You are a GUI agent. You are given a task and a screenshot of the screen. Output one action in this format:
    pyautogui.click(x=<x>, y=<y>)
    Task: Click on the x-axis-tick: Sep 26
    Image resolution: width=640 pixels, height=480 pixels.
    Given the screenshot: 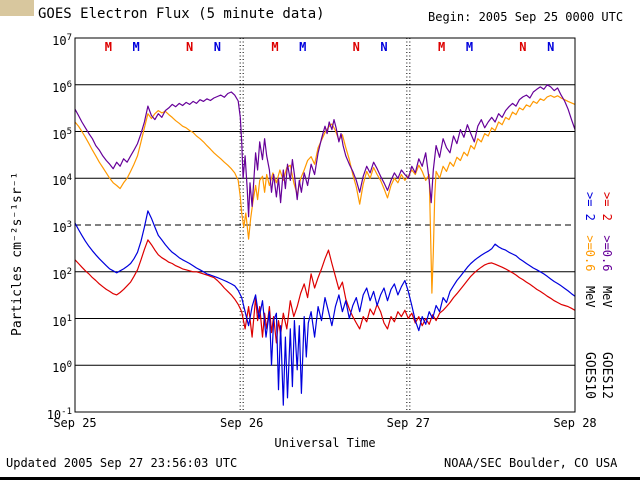 What is the action you would take?
    pyautogui.click(x=241, y=423)
    